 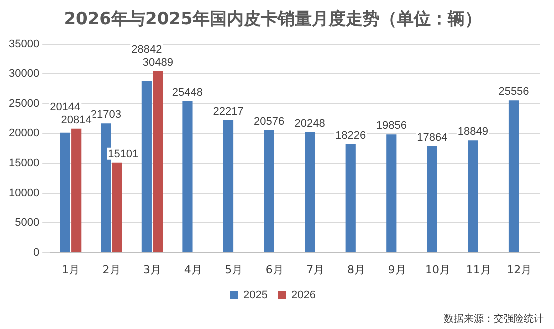 What do you see at coordinates (24, 193) in the screenshot?
I see `y-tick-label: 10000` at bounding box center [24, 193].